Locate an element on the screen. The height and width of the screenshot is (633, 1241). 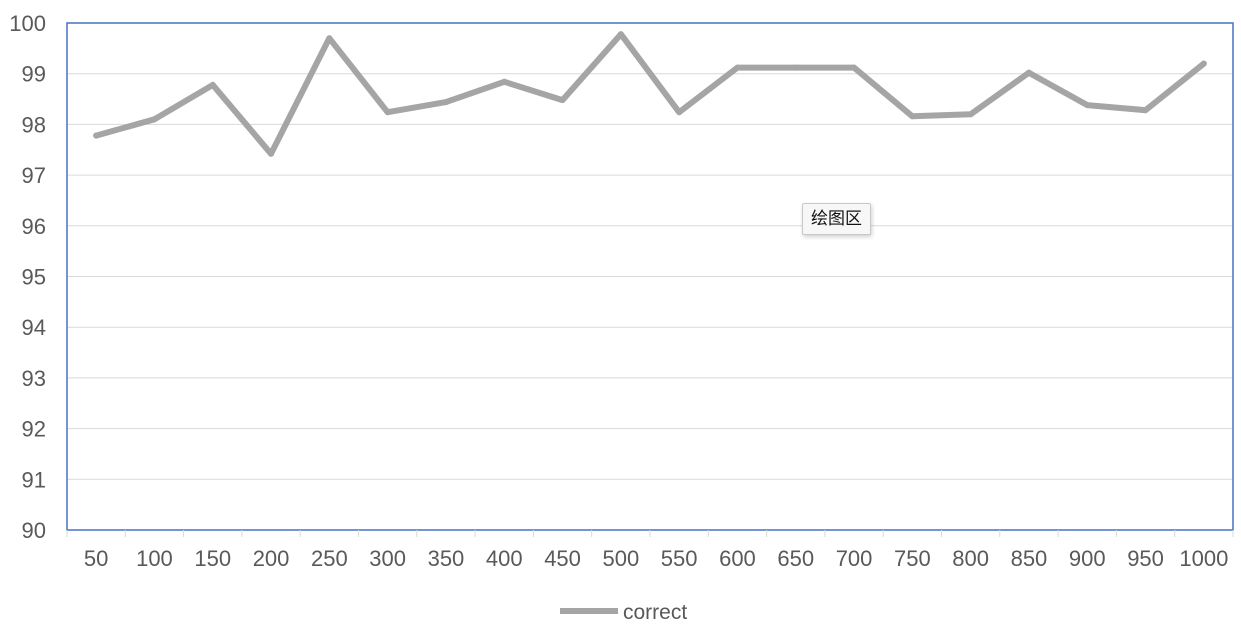
legend: correct is located at coordinates (623, 612).